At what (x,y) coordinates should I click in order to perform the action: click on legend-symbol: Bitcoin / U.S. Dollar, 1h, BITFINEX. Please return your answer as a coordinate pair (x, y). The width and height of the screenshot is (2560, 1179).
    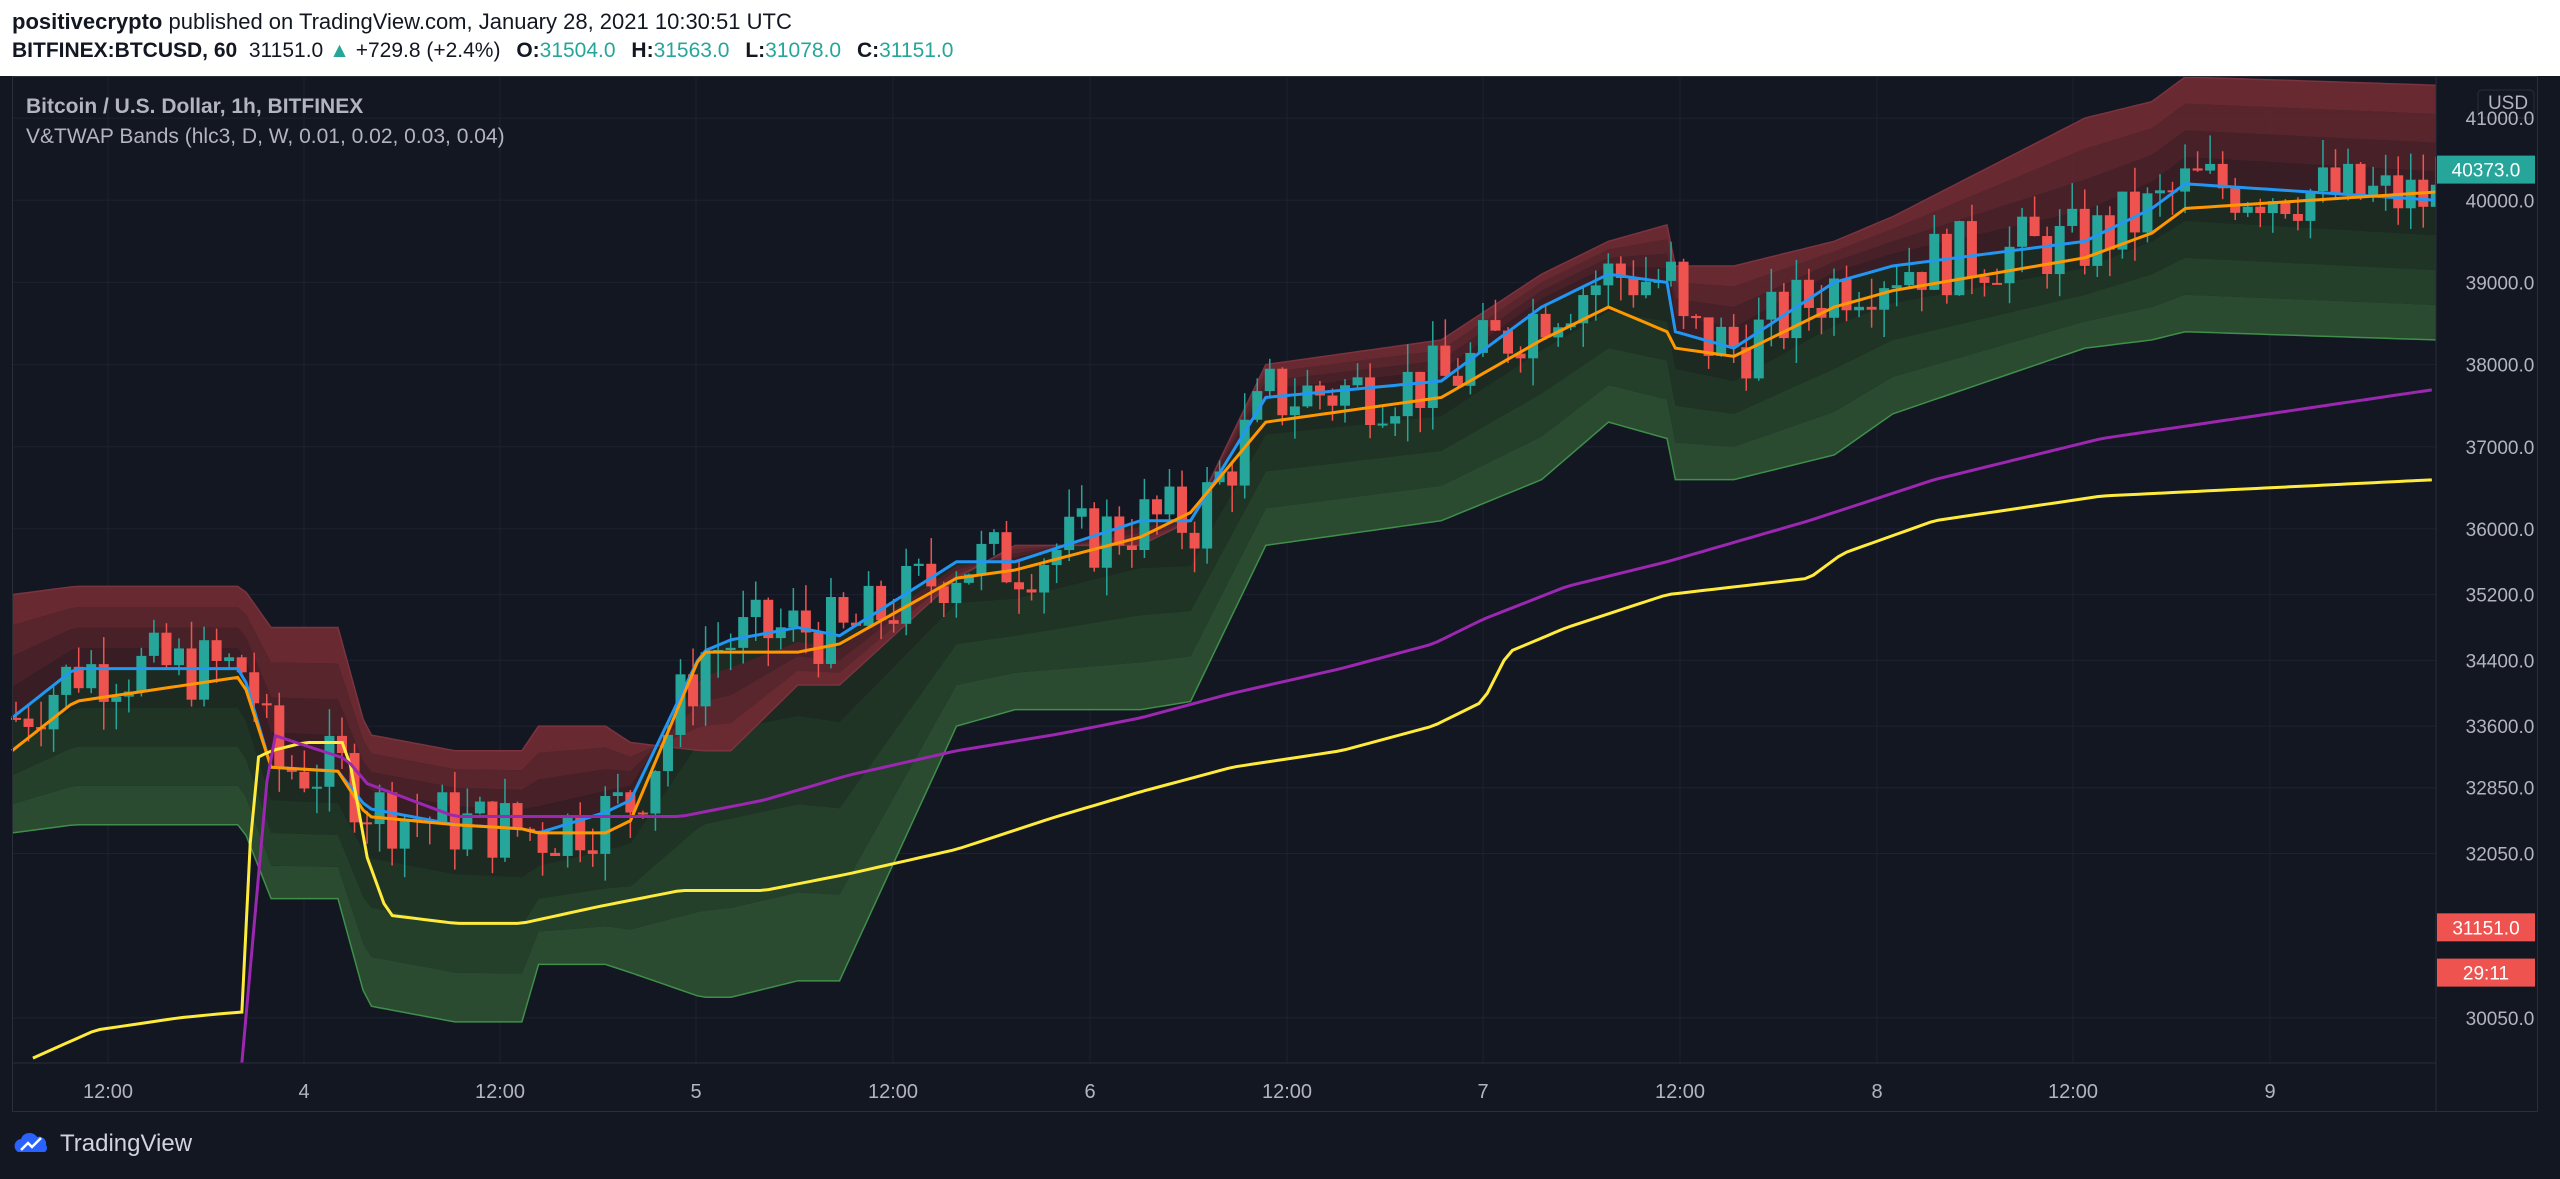
    Looking at the image, I should click on (195, 106).